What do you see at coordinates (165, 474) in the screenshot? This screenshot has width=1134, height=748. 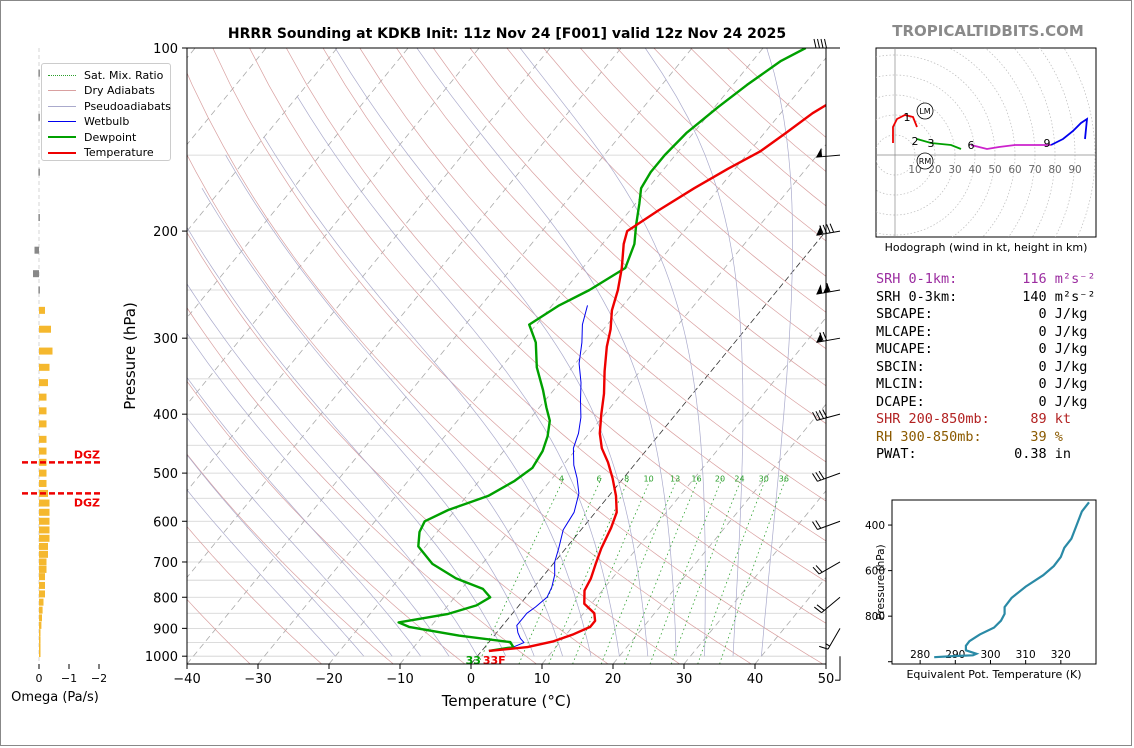 I see `y-tick-label: 500` at bounding box center [165, 474].